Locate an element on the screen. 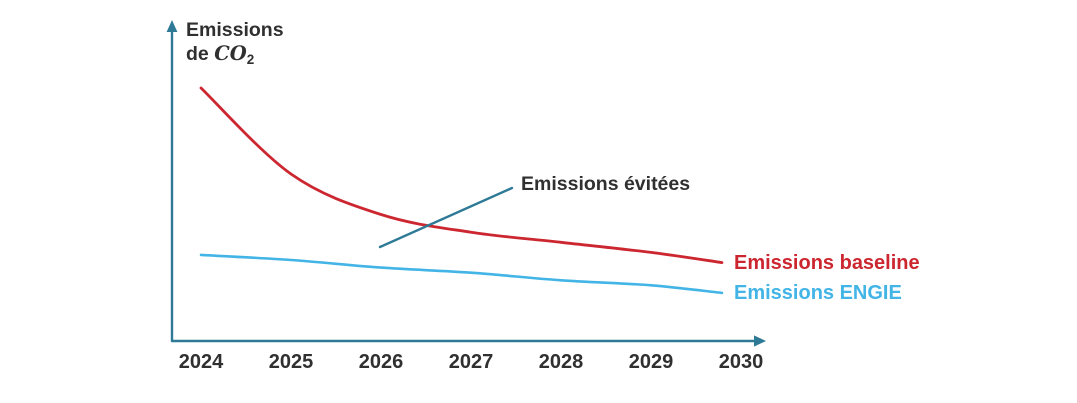 Image resolution: width=1077 pixels, height=403 pixels. annotation-pointer-line is located at coordinates (446, 217).